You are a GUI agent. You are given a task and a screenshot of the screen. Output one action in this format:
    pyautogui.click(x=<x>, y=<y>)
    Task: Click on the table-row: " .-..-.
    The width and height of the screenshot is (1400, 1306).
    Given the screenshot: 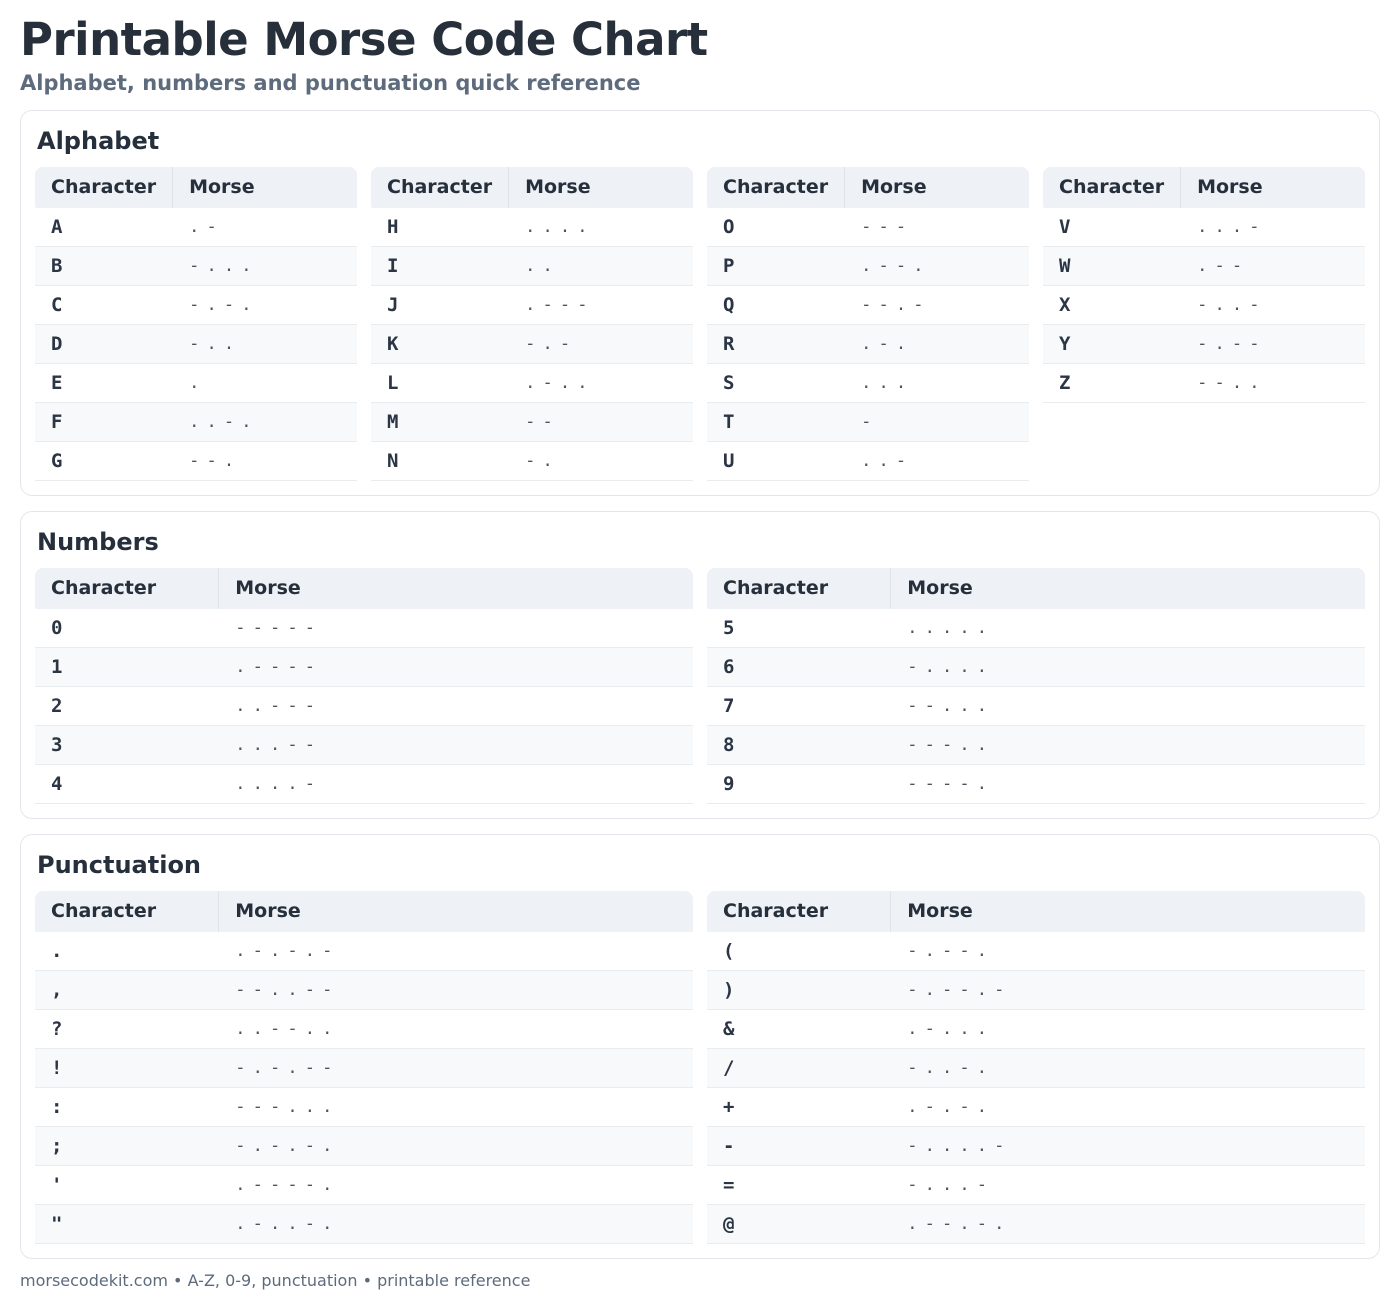 What is the action you would take?
    pyautogui.click(x=364, y=1223)
    